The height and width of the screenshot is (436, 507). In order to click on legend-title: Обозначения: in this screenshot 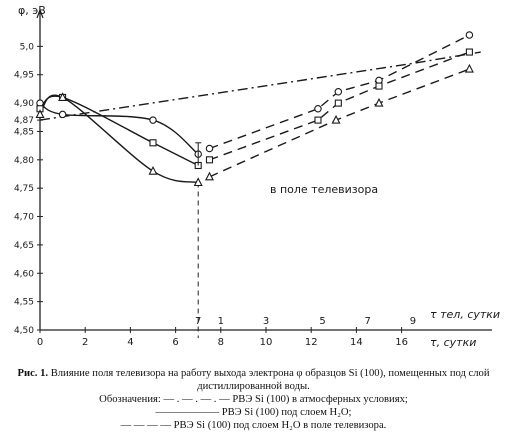, I will do `click(130, 399)`.